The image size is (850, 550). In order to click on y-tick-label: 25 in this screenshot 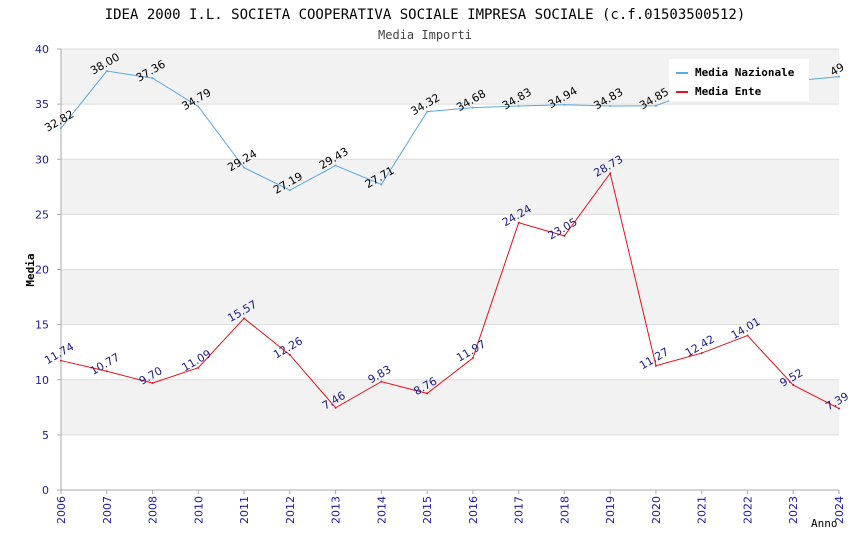, I will do `click(42, 214)`.